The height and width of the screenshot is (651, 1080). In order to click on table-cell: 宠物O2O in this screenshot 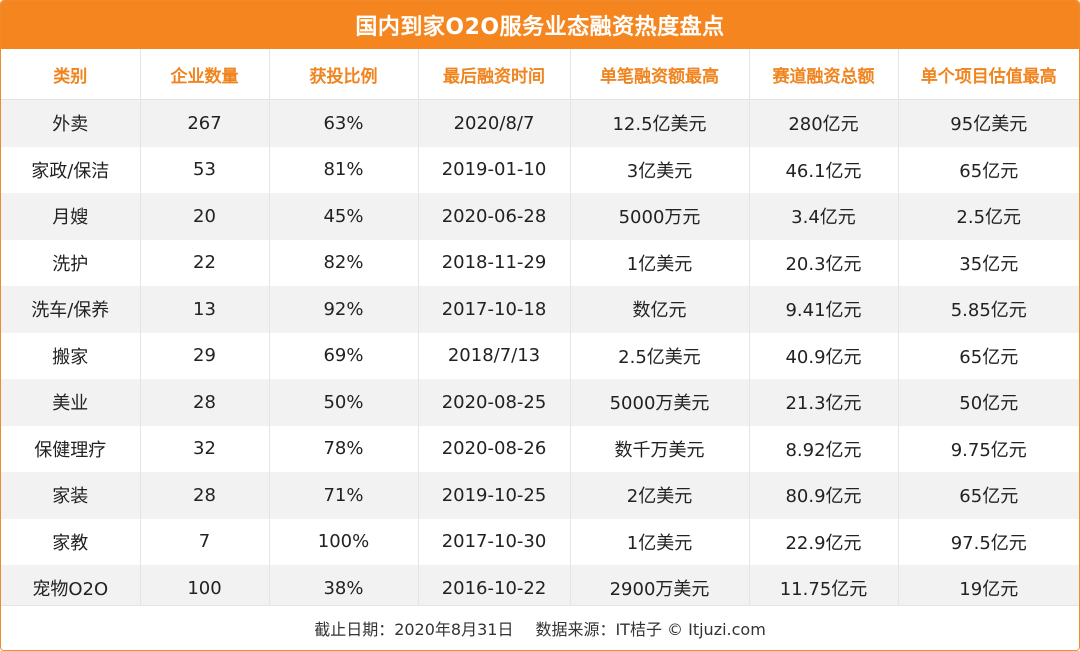, I will do `click(71, 588)`.